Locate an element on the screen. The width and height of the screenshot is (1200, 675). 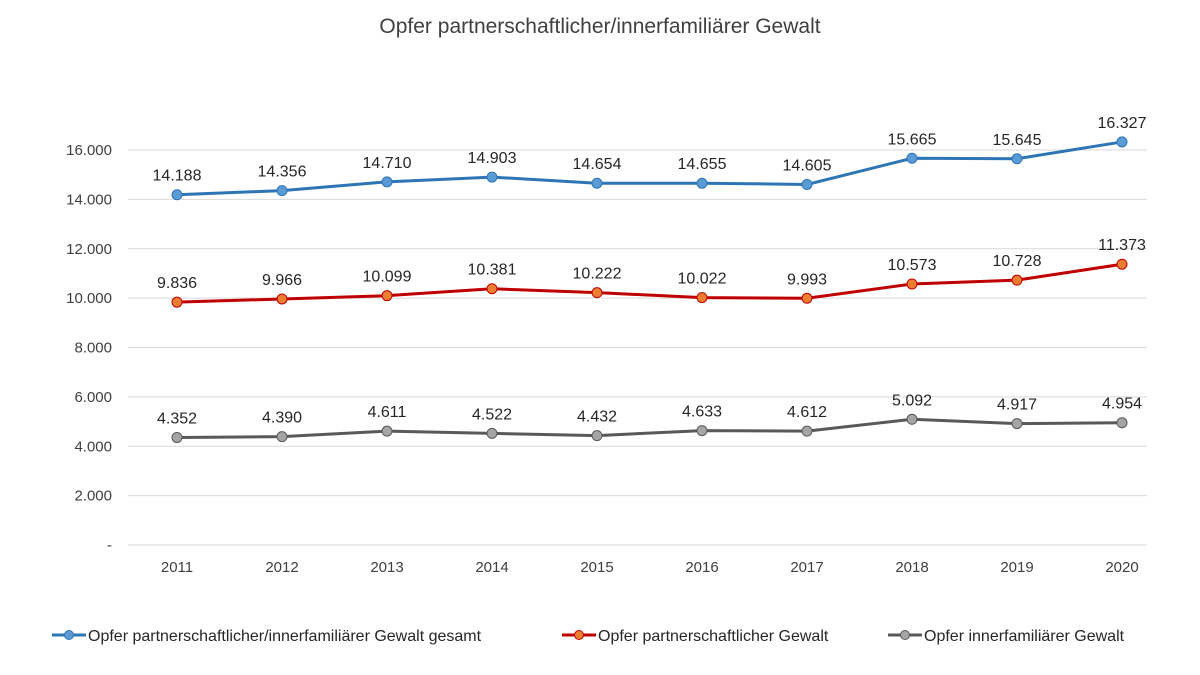
legend-label: Opfer innerfamiliärer Gewalt is located at coordinates (1024, 636).